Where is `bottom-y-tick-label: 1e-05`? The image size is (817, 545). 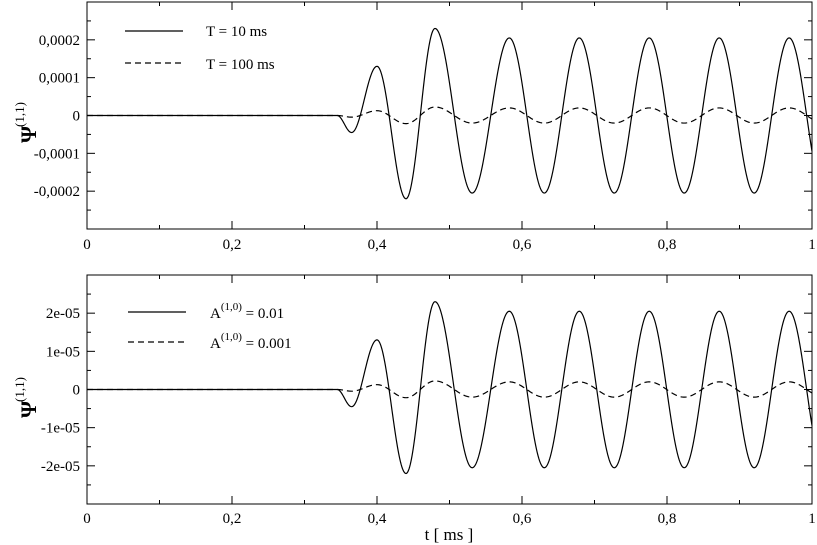 bottom-y-tick-label: 1e-05 is located at coordinates (63, 352).